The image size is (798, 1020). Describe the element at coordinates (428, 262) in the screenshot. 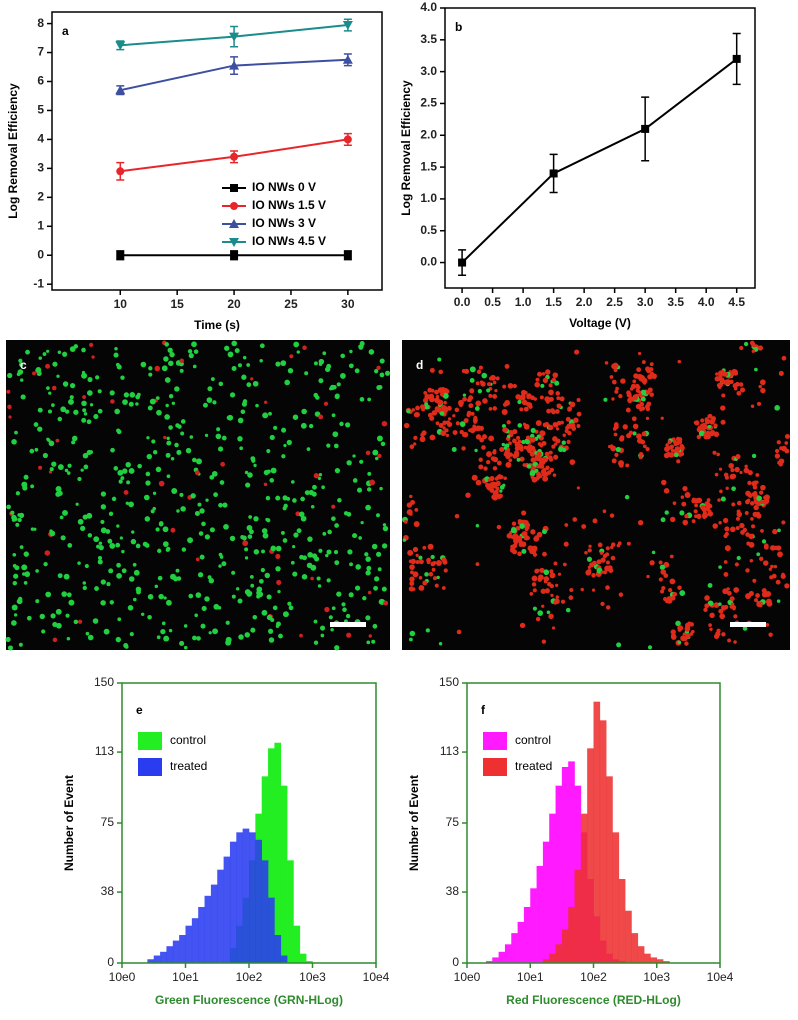

I see `y-tick-label: 0.0` at that location.